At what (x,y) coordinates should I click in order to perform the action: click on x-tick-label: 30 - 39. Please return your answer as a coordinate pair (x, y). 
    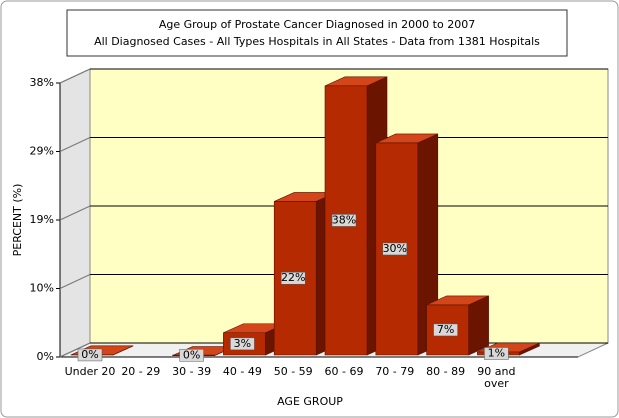
    Looking at the image, I should click on (192, 371).